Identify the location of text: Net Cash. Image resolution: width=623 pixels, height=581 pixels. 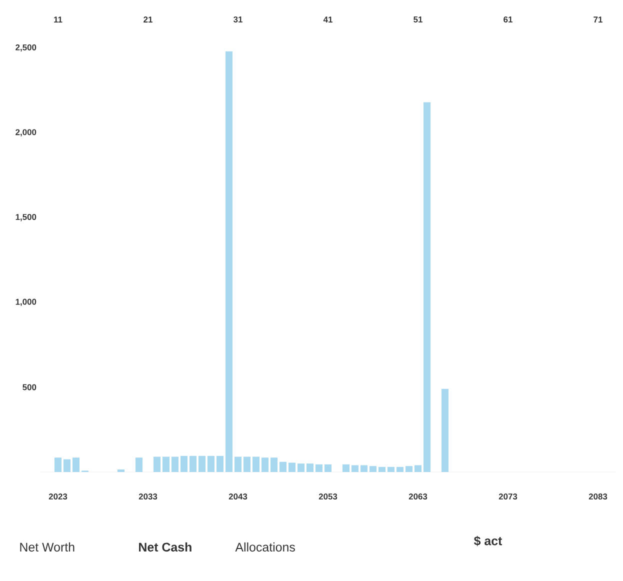
(165, 547).